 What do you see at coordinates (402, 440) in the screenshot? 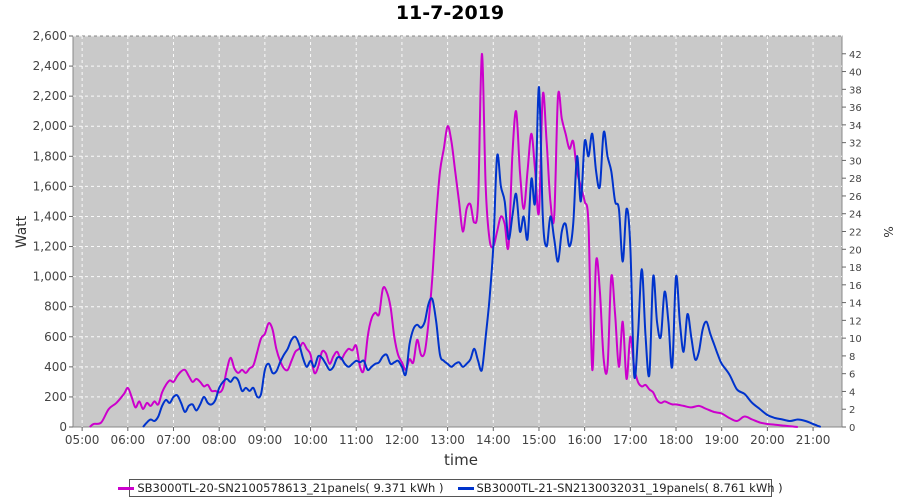
I see `x-tick-label: 12:00` at bounding box center [402, 440].